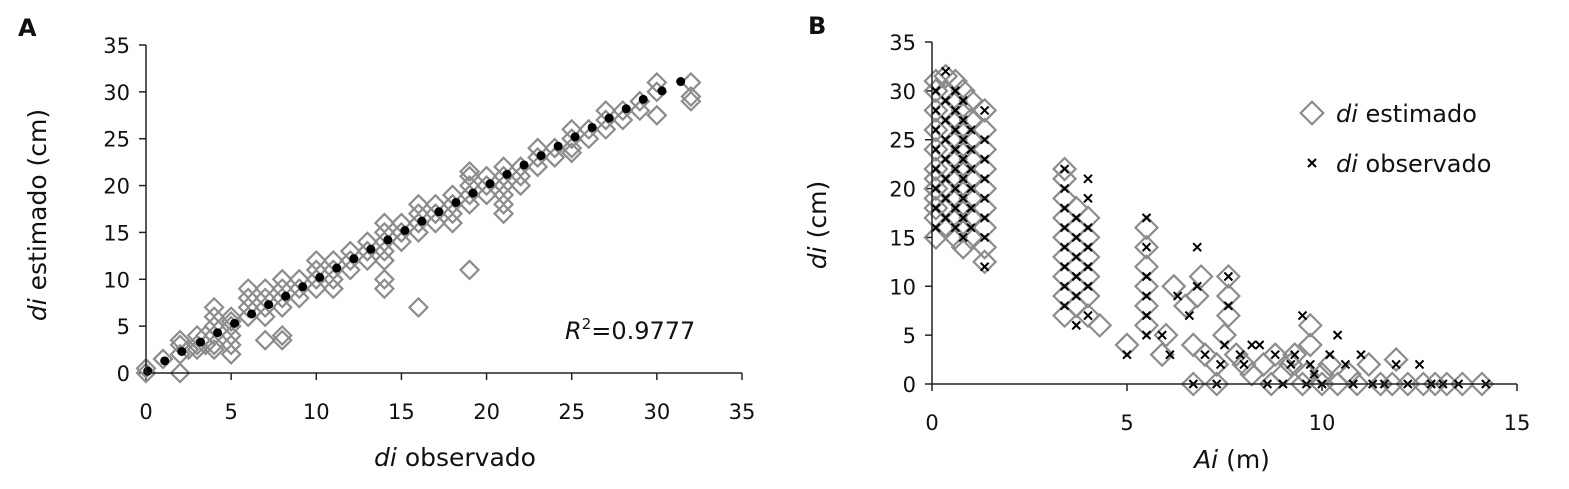 The height and width of the screenshot is (489, 1569). I want to click on legend-label-observado: di observado, so click(1413, 164).